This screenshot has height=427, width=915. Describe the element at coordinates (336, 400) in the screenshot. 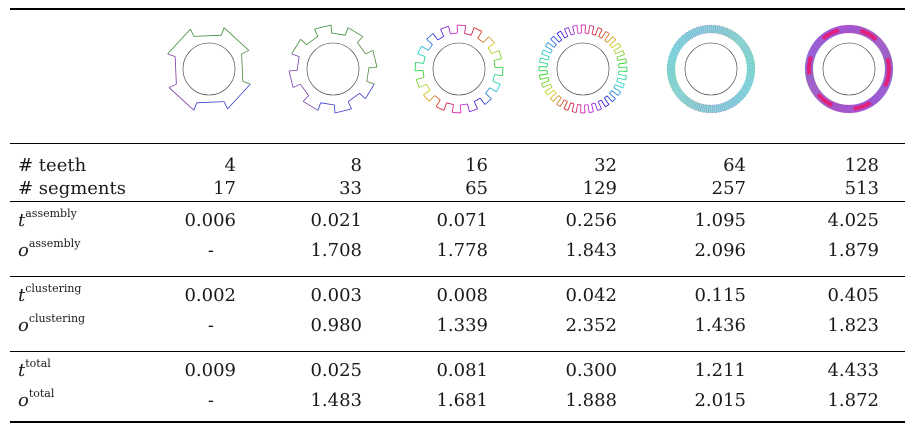

I see `row-o-total-cell: 1.483` at that location.